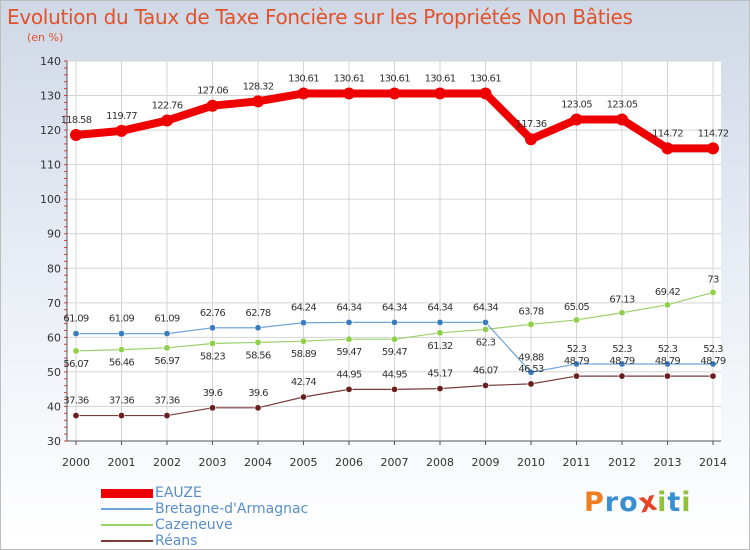 The width and height of the screenshot is (750, 550). What do you see at coordinates (75, 364) in the screenshot?
I see `data-label: 56.07` at bounding box center [75, 364].